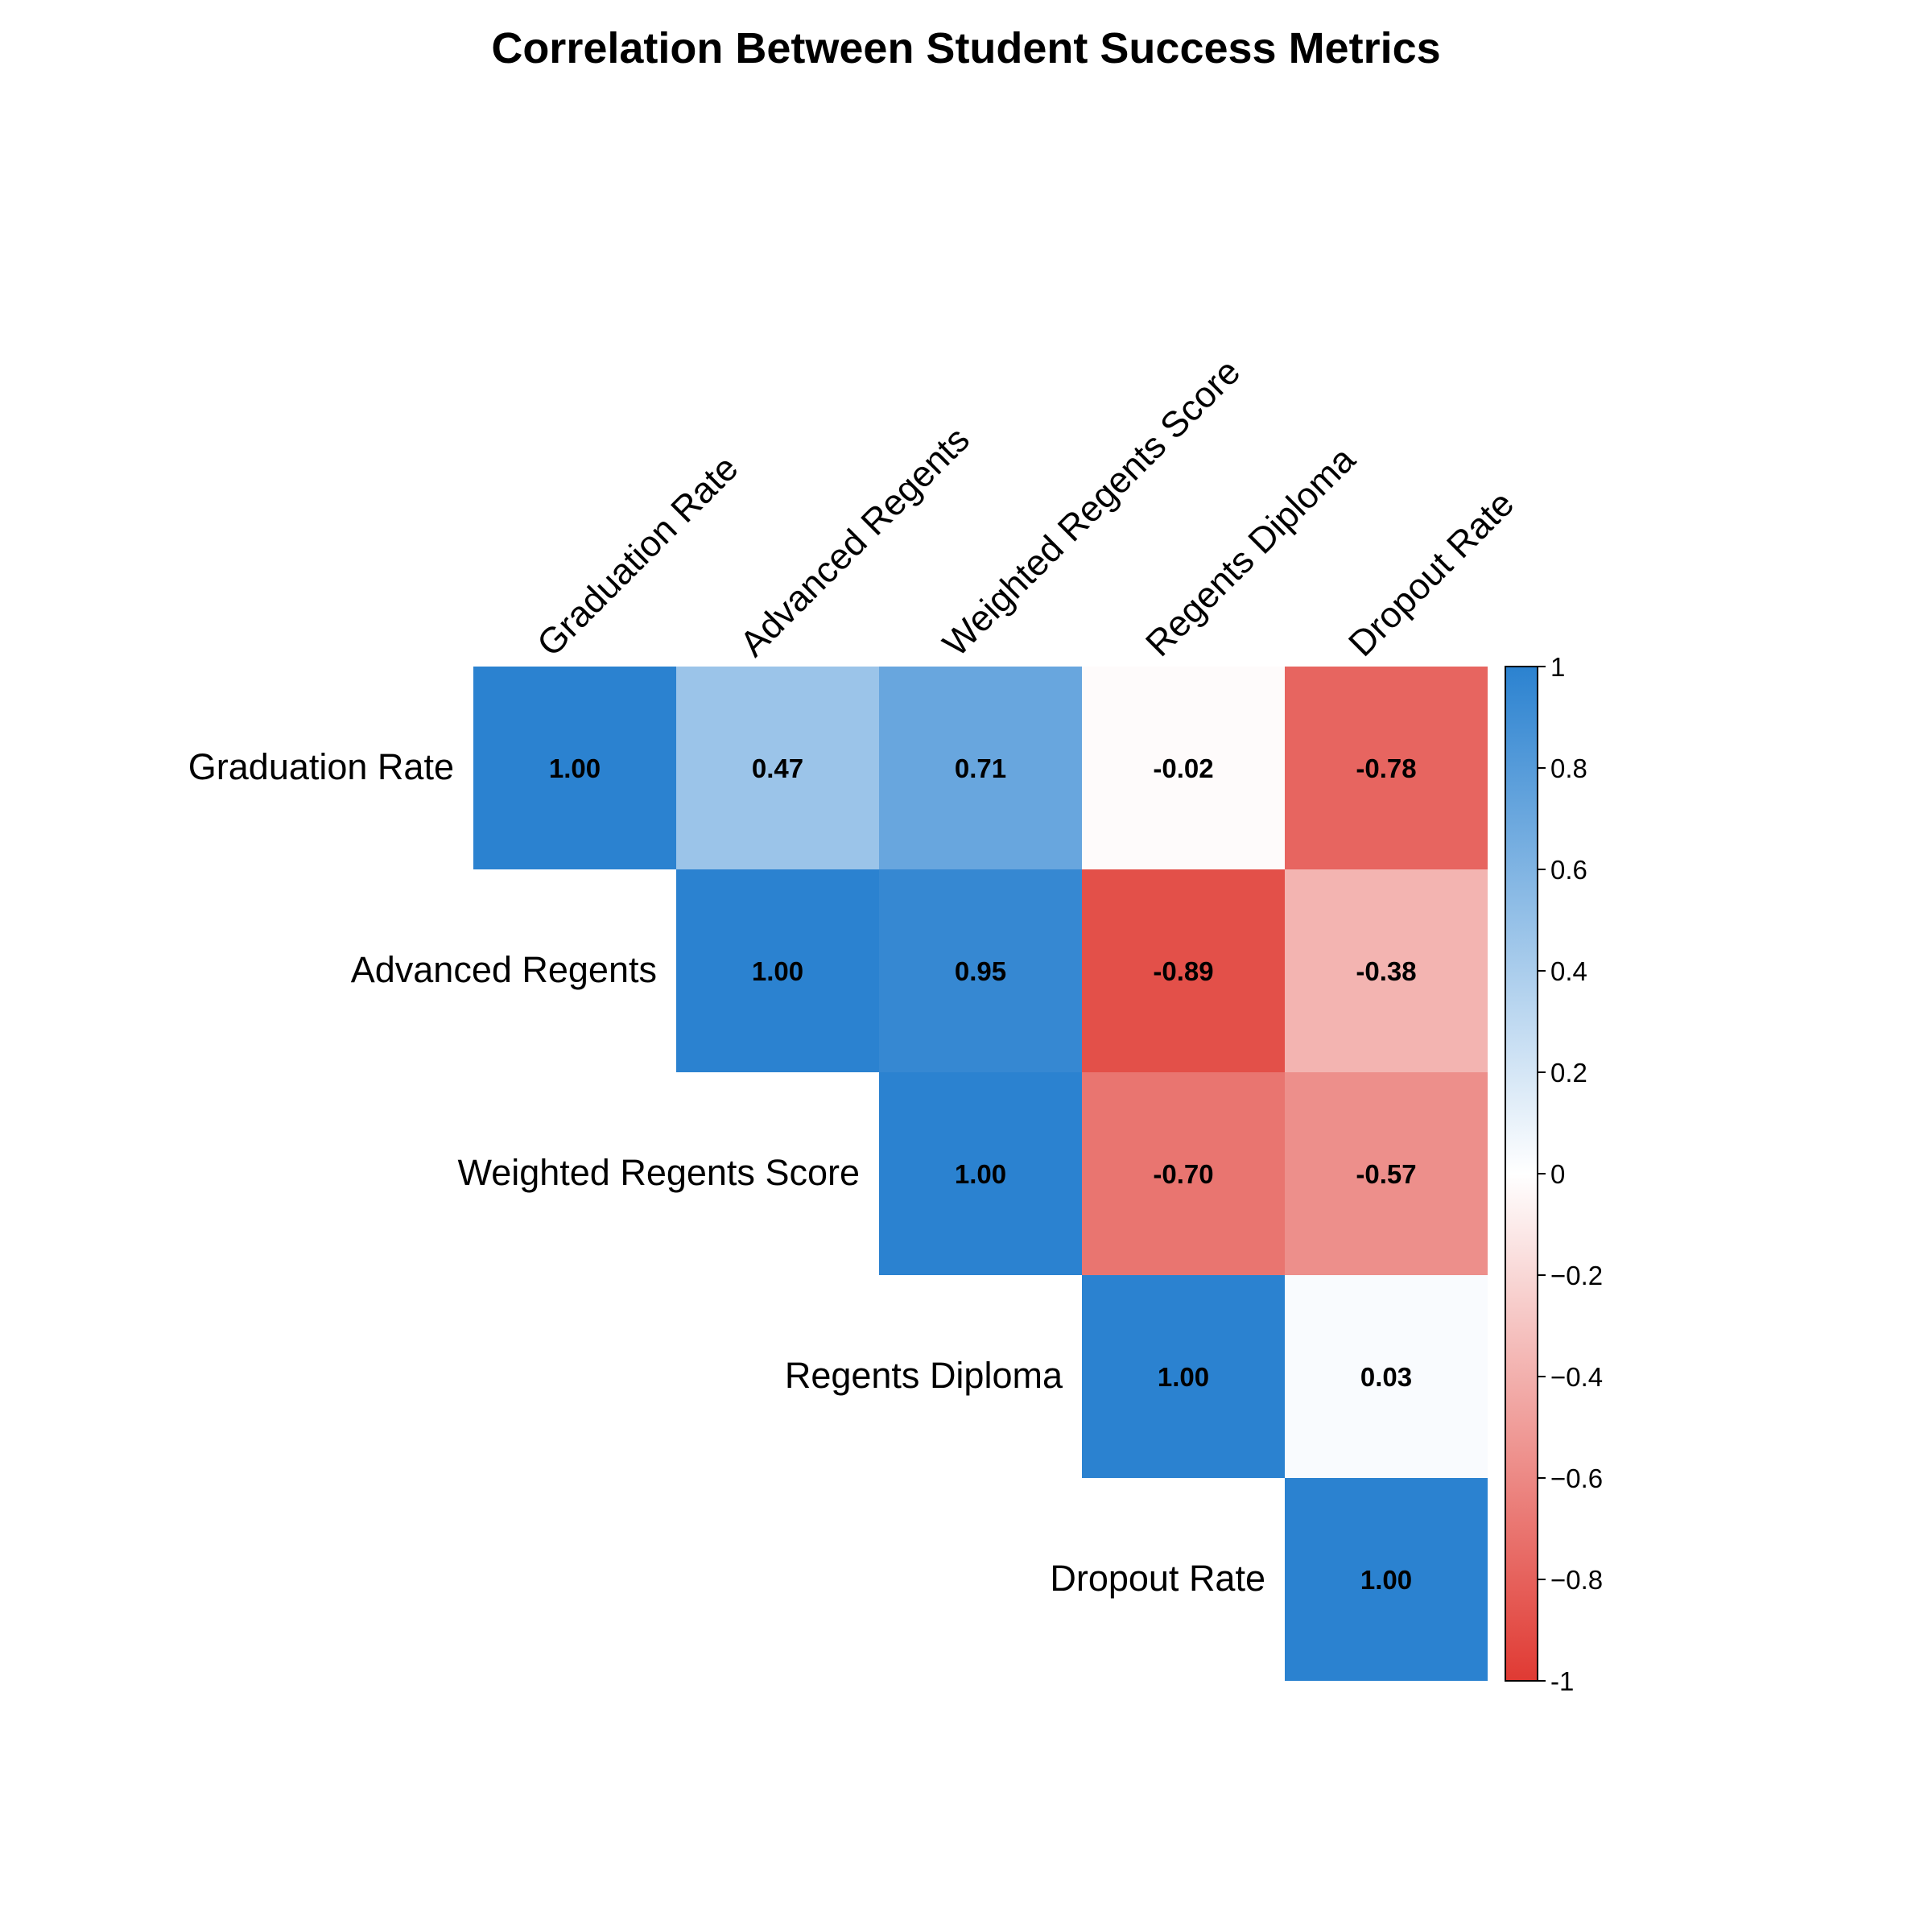 The image size is (1932, 1932). I want to click on heatmap-cell-graduation-rate-graduation-rate, so click(574, 768).